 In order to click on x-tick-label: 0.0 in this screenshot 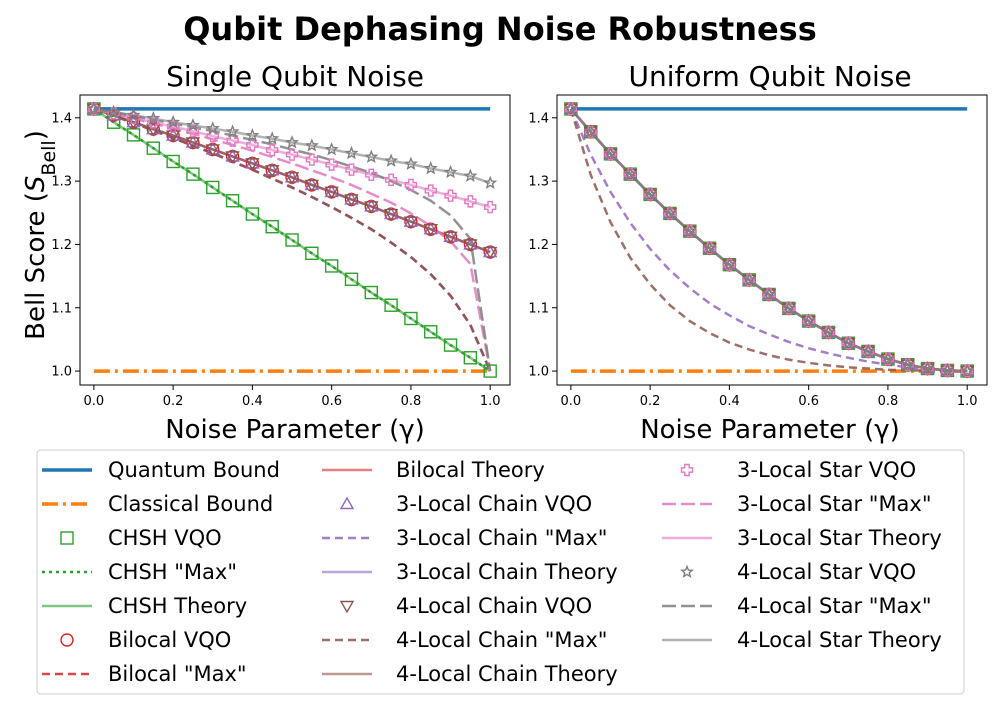, I will do `click(94, 401)`.